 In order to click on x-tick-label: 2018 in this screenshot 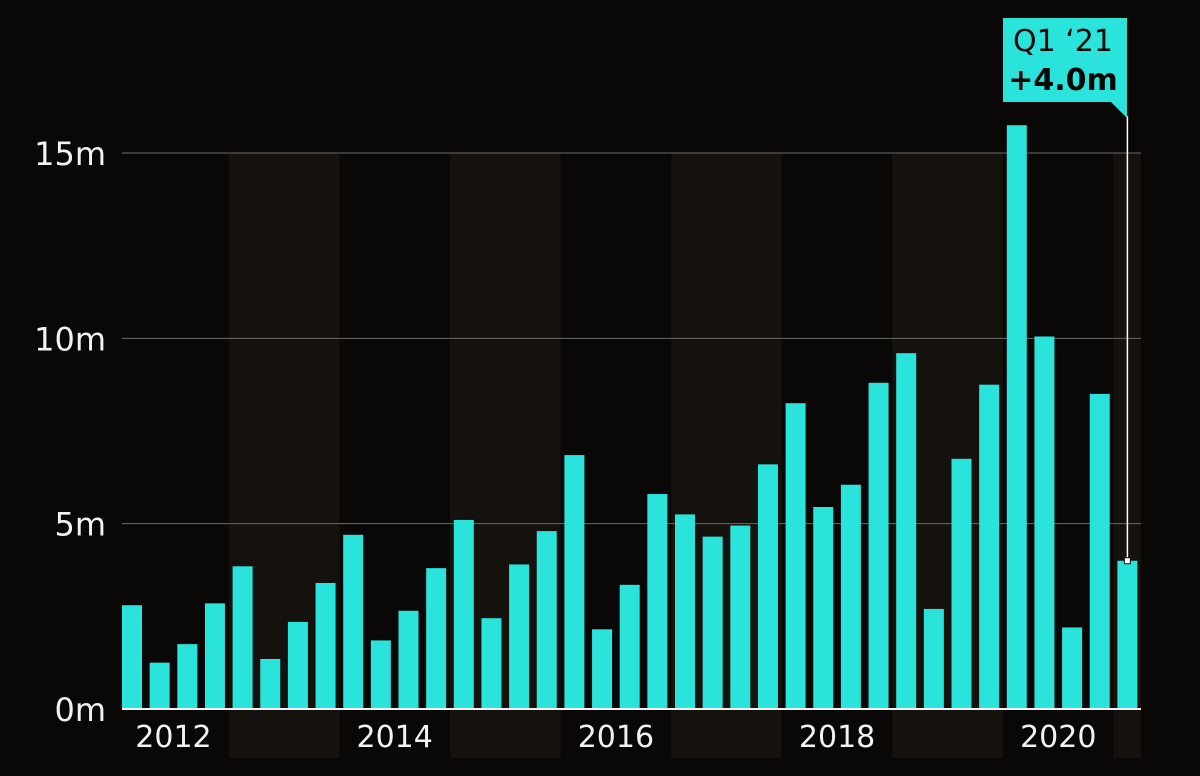, I will do `click(837, 737)`.